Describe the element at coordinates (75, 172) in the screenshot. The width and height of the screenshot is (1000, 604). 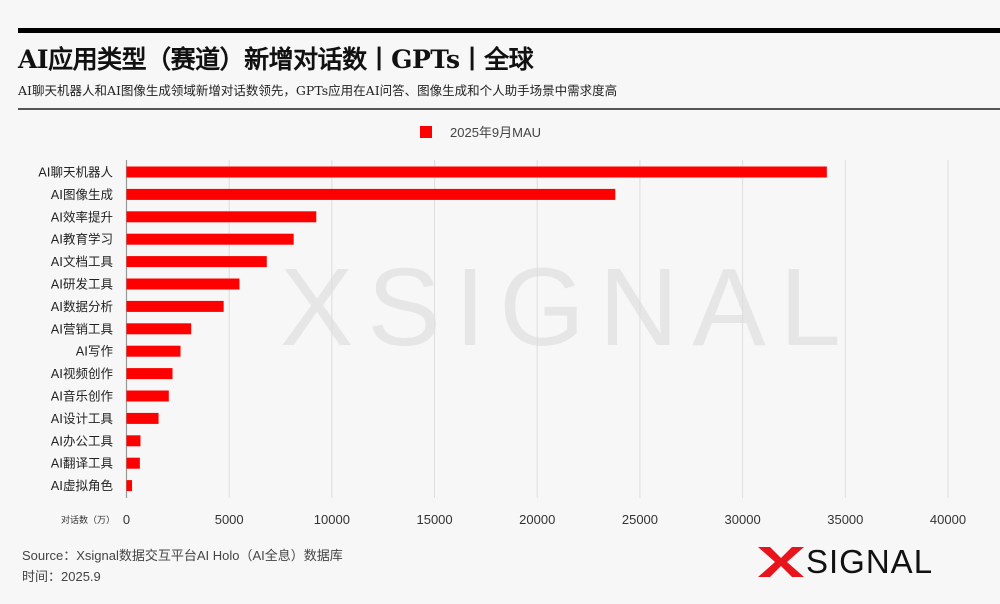
I see `category-label: AI聊天机器人` at that location.